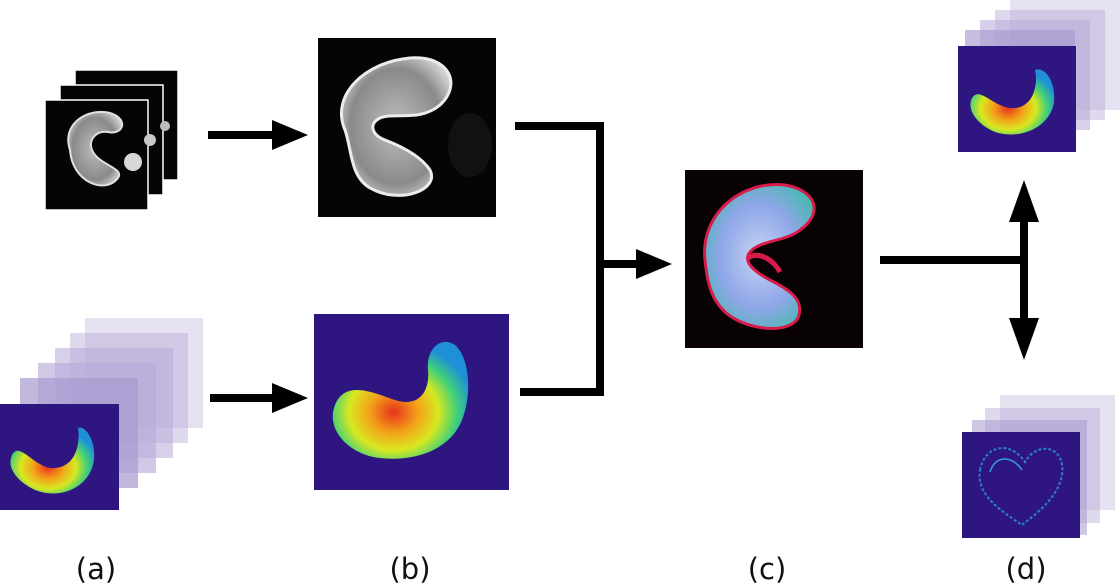 This screenshot has height=587, width=1120. I want to click on label-c: (c), so click(767, 569).